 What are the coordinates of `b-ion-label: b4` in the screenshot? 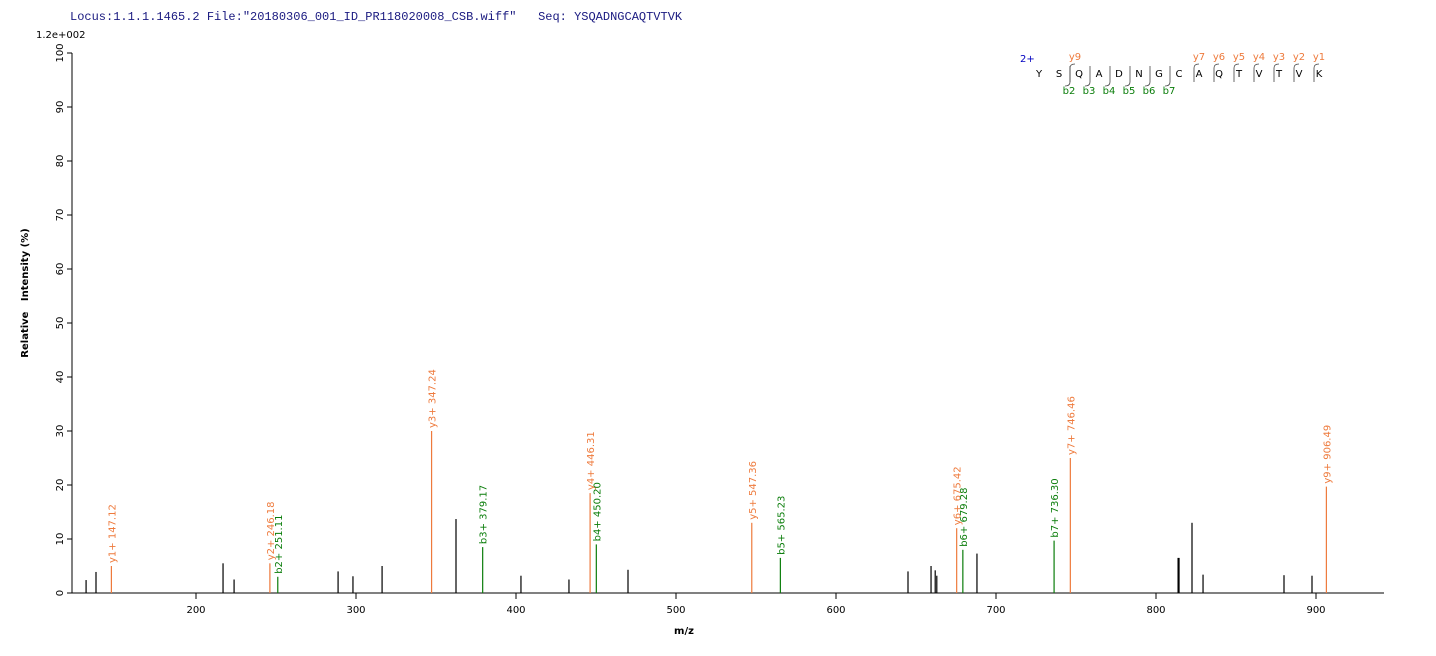 It's located at (1109, 91).